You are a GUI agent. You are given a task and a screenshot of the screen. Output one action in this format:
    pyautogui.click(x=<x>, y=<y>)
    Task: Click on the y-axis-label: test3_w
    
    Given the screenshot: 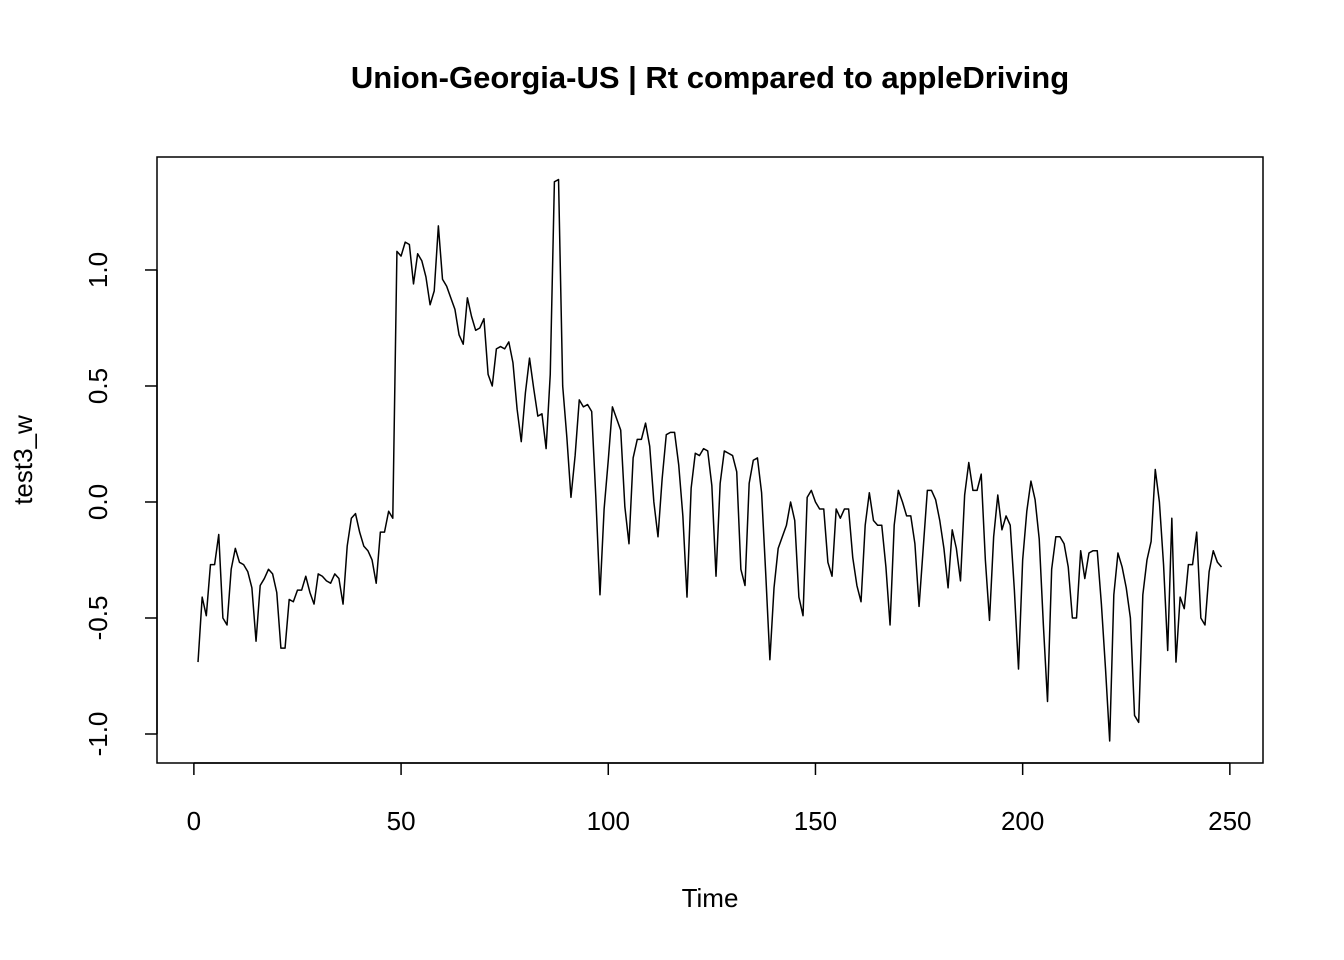 What is the action you would take?
    pyautogui.click(x=23, y=460)
    